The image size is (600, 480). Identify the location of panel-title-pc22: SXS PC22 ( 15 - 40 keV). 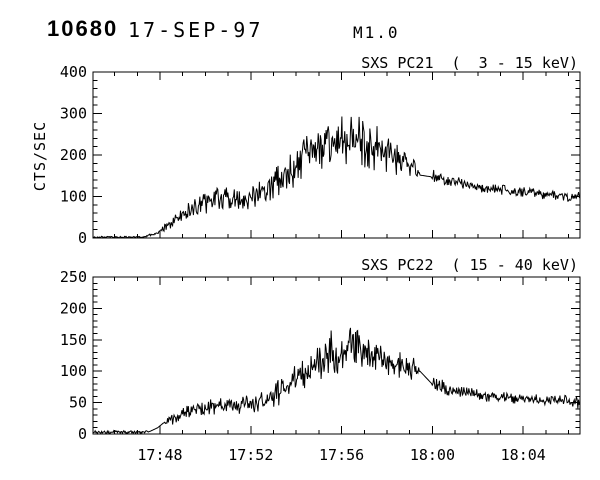
(469, 265).